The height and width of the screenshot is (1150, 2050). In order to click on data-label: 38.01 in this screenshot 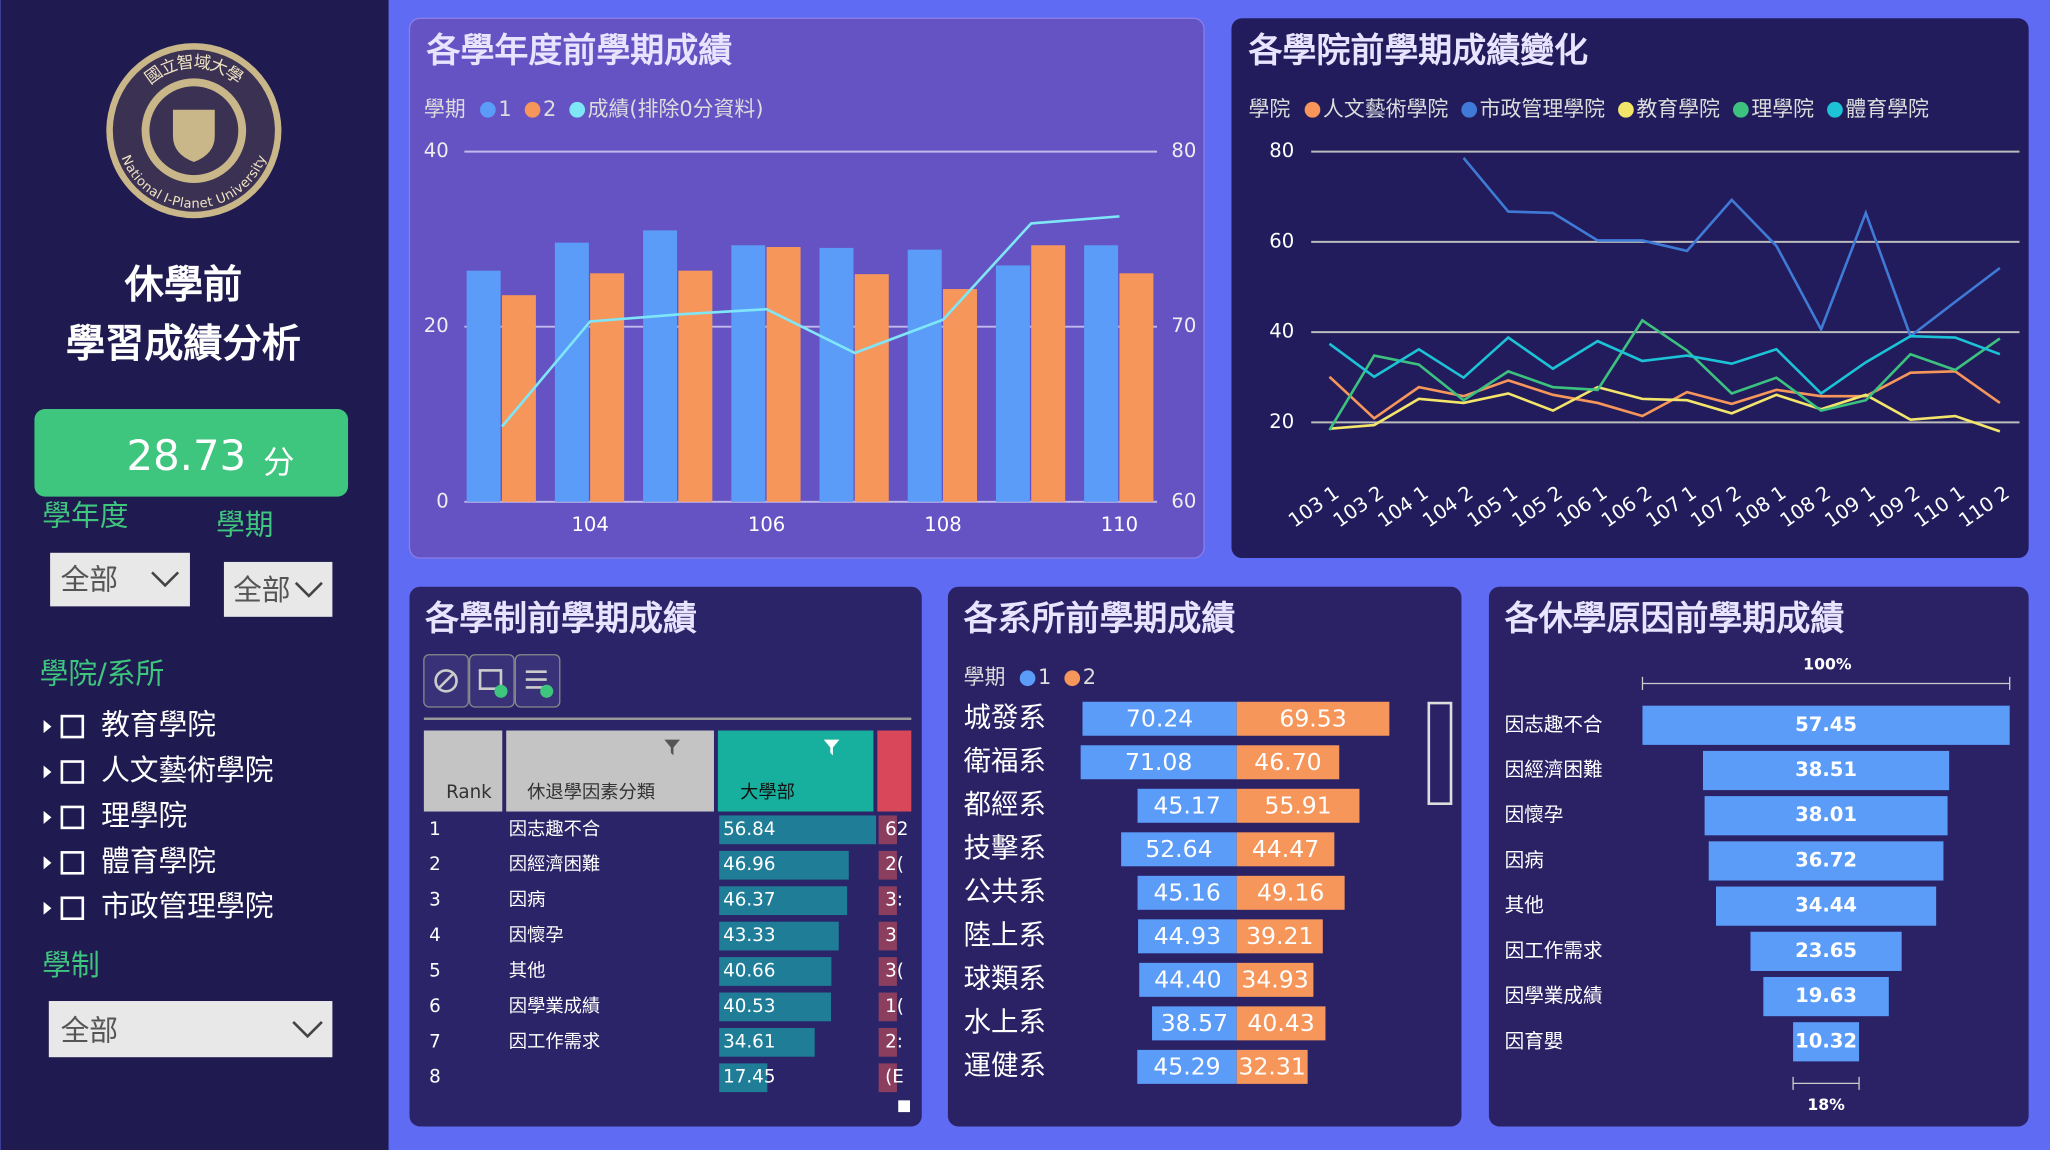, I will do `click(1826, 814)`.